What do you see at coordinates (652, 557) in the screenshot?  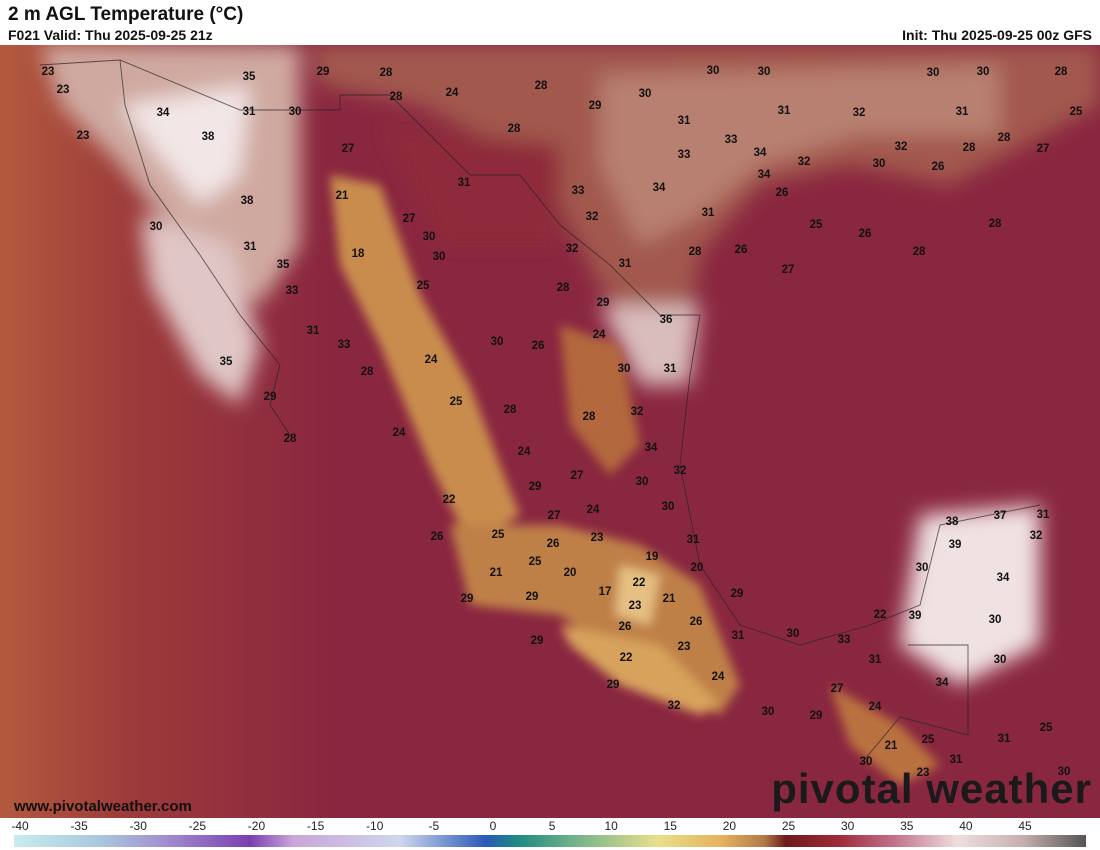 I see `temperature-label: 19` at bounding box center [652, 557].